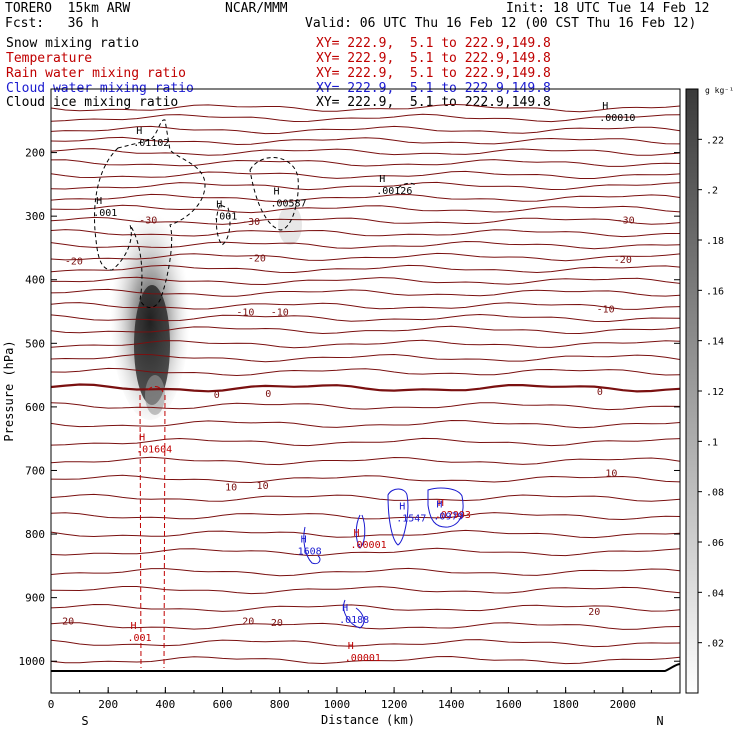  I want to click on colorbar-tick-label: .18, so click(715, 241).